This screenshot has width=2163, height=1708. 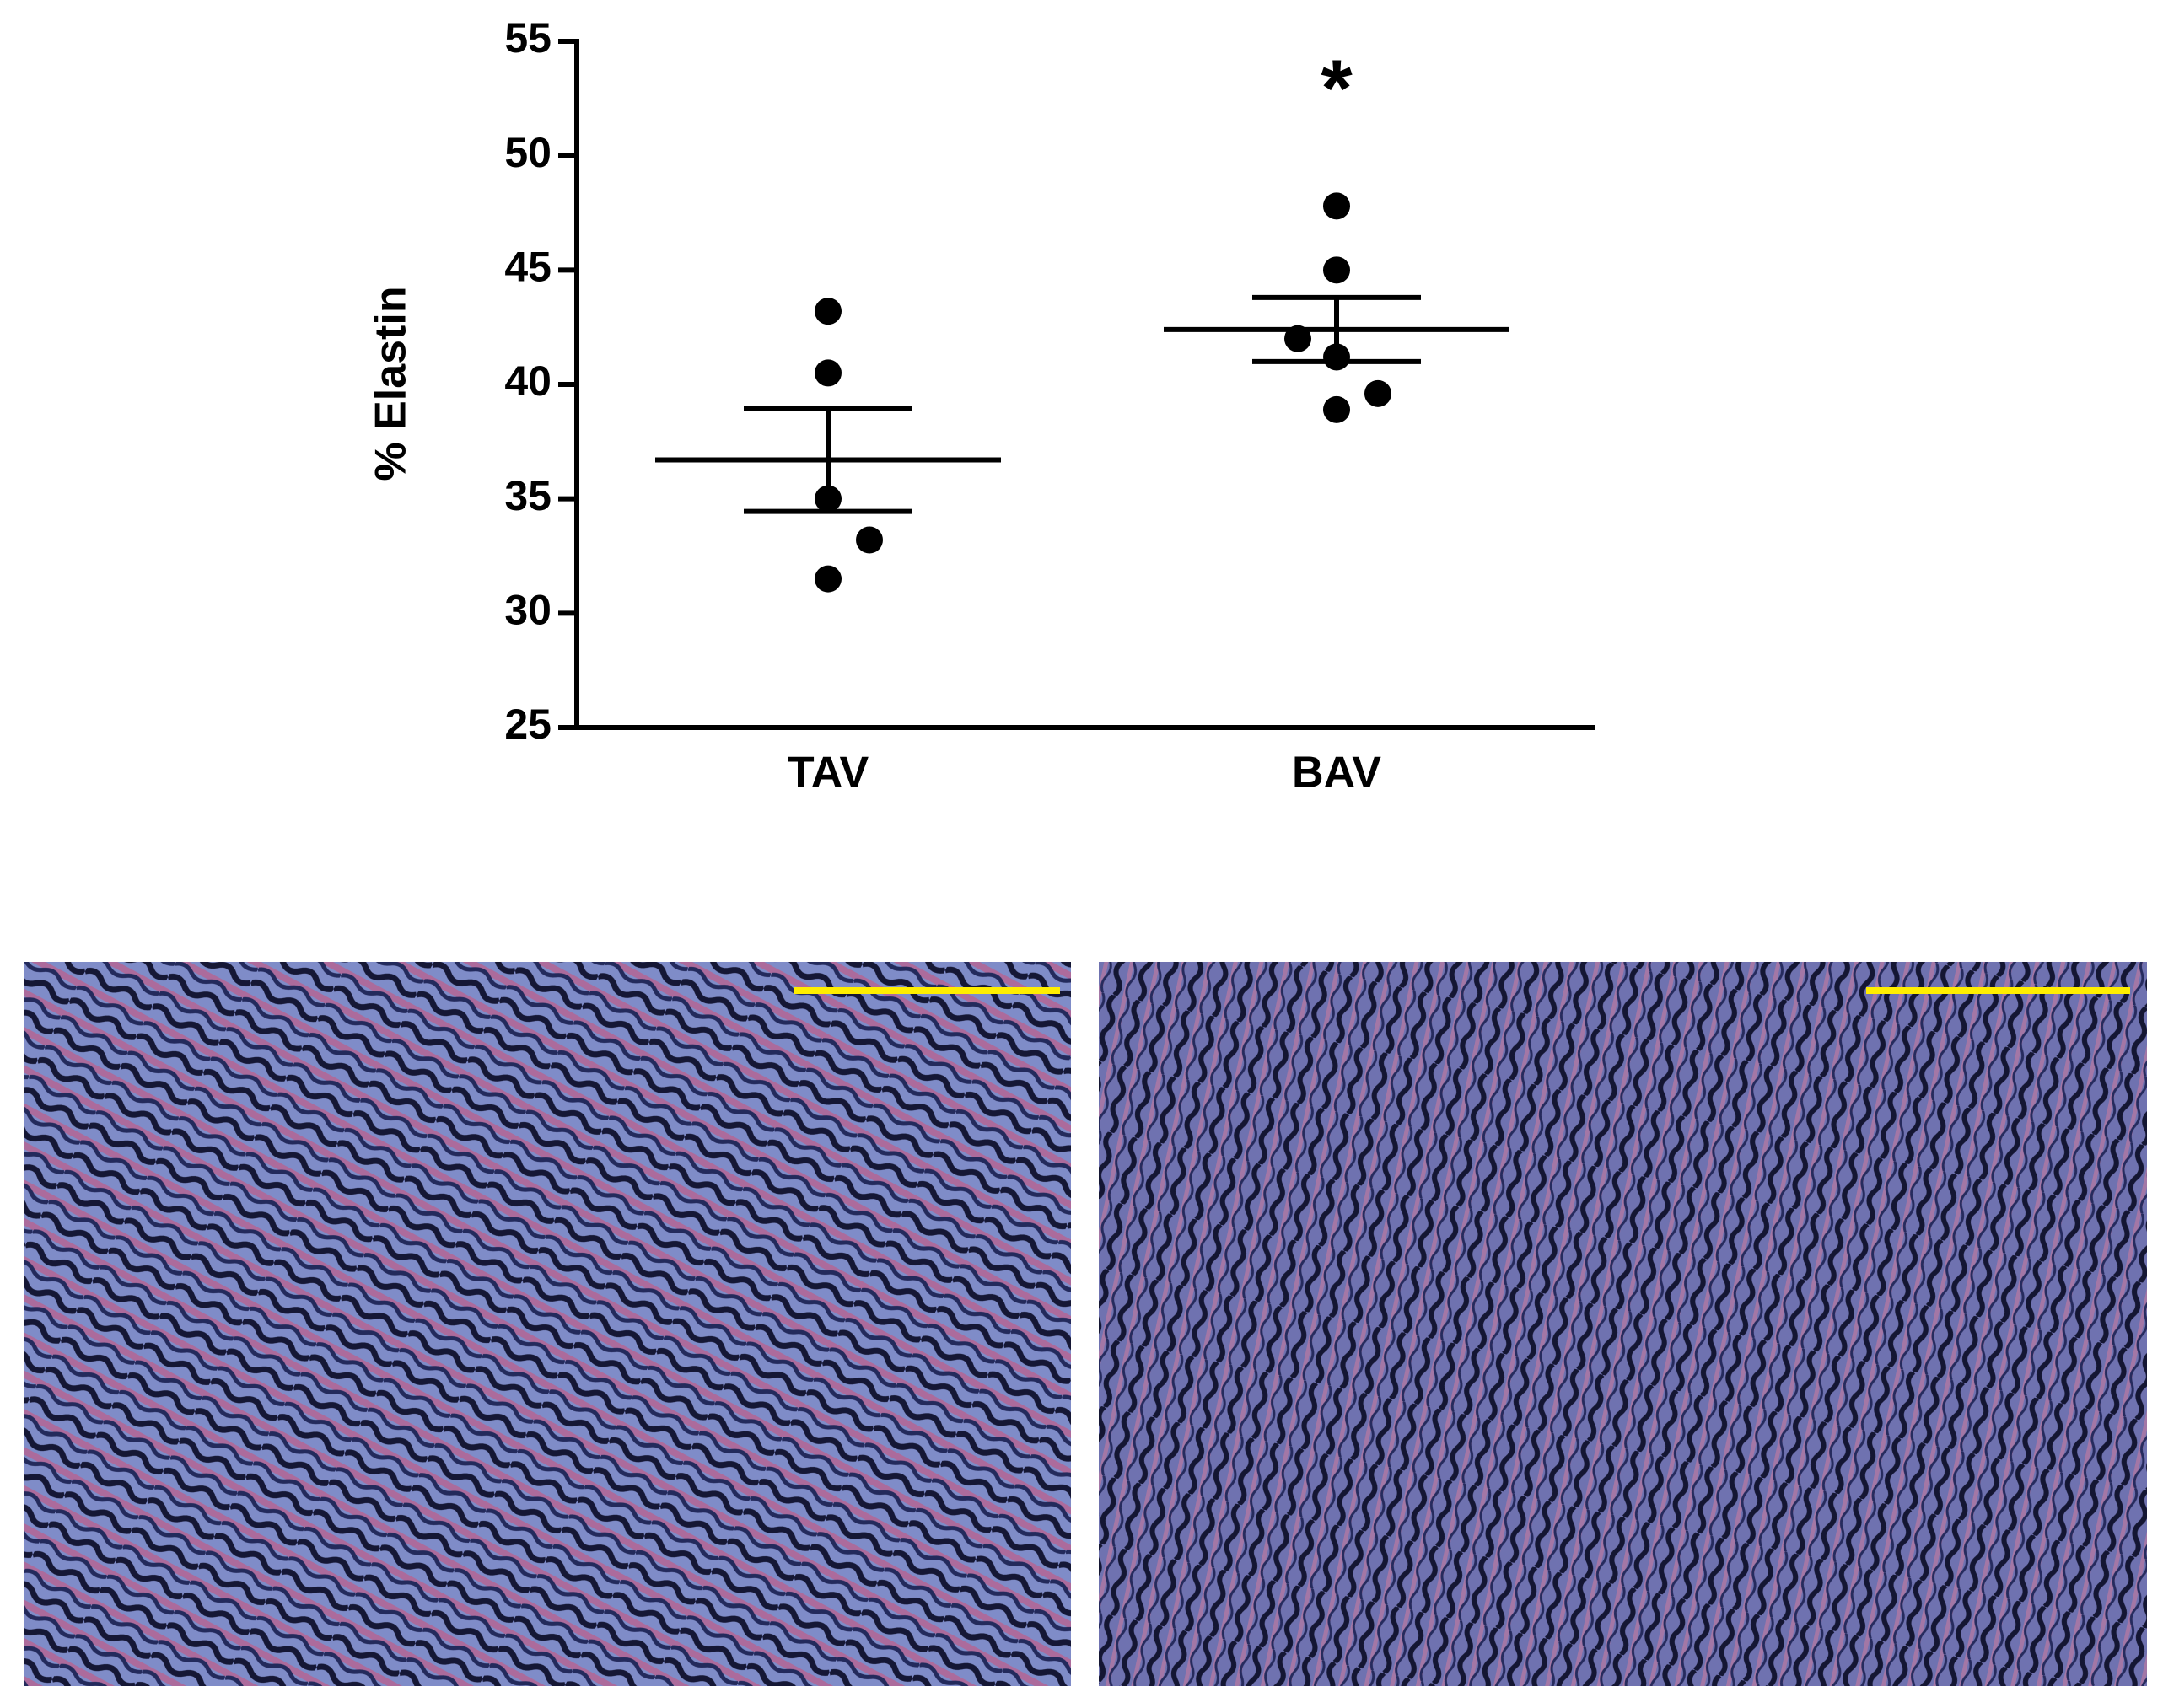 What do you see at coordinates (1336, 774) in the screenshot?
I see `x-tick-label: BAV` at bounding box center [1336, 774].